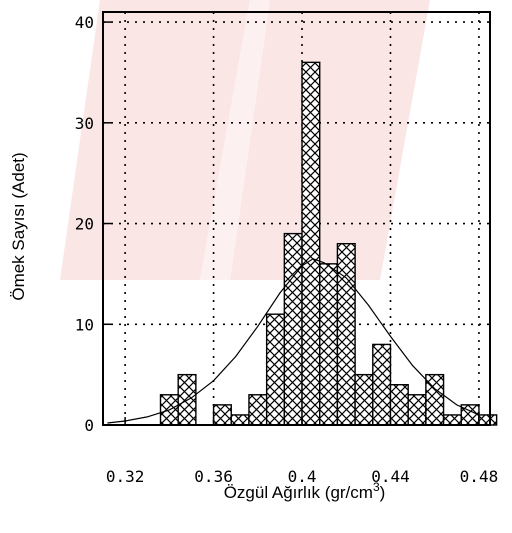 The height and width of the screenshot is (533, 512). Describe the element at coordinates (376, 487) in the screenshot. I see `x-axis-title-superscript: 3` at that location.